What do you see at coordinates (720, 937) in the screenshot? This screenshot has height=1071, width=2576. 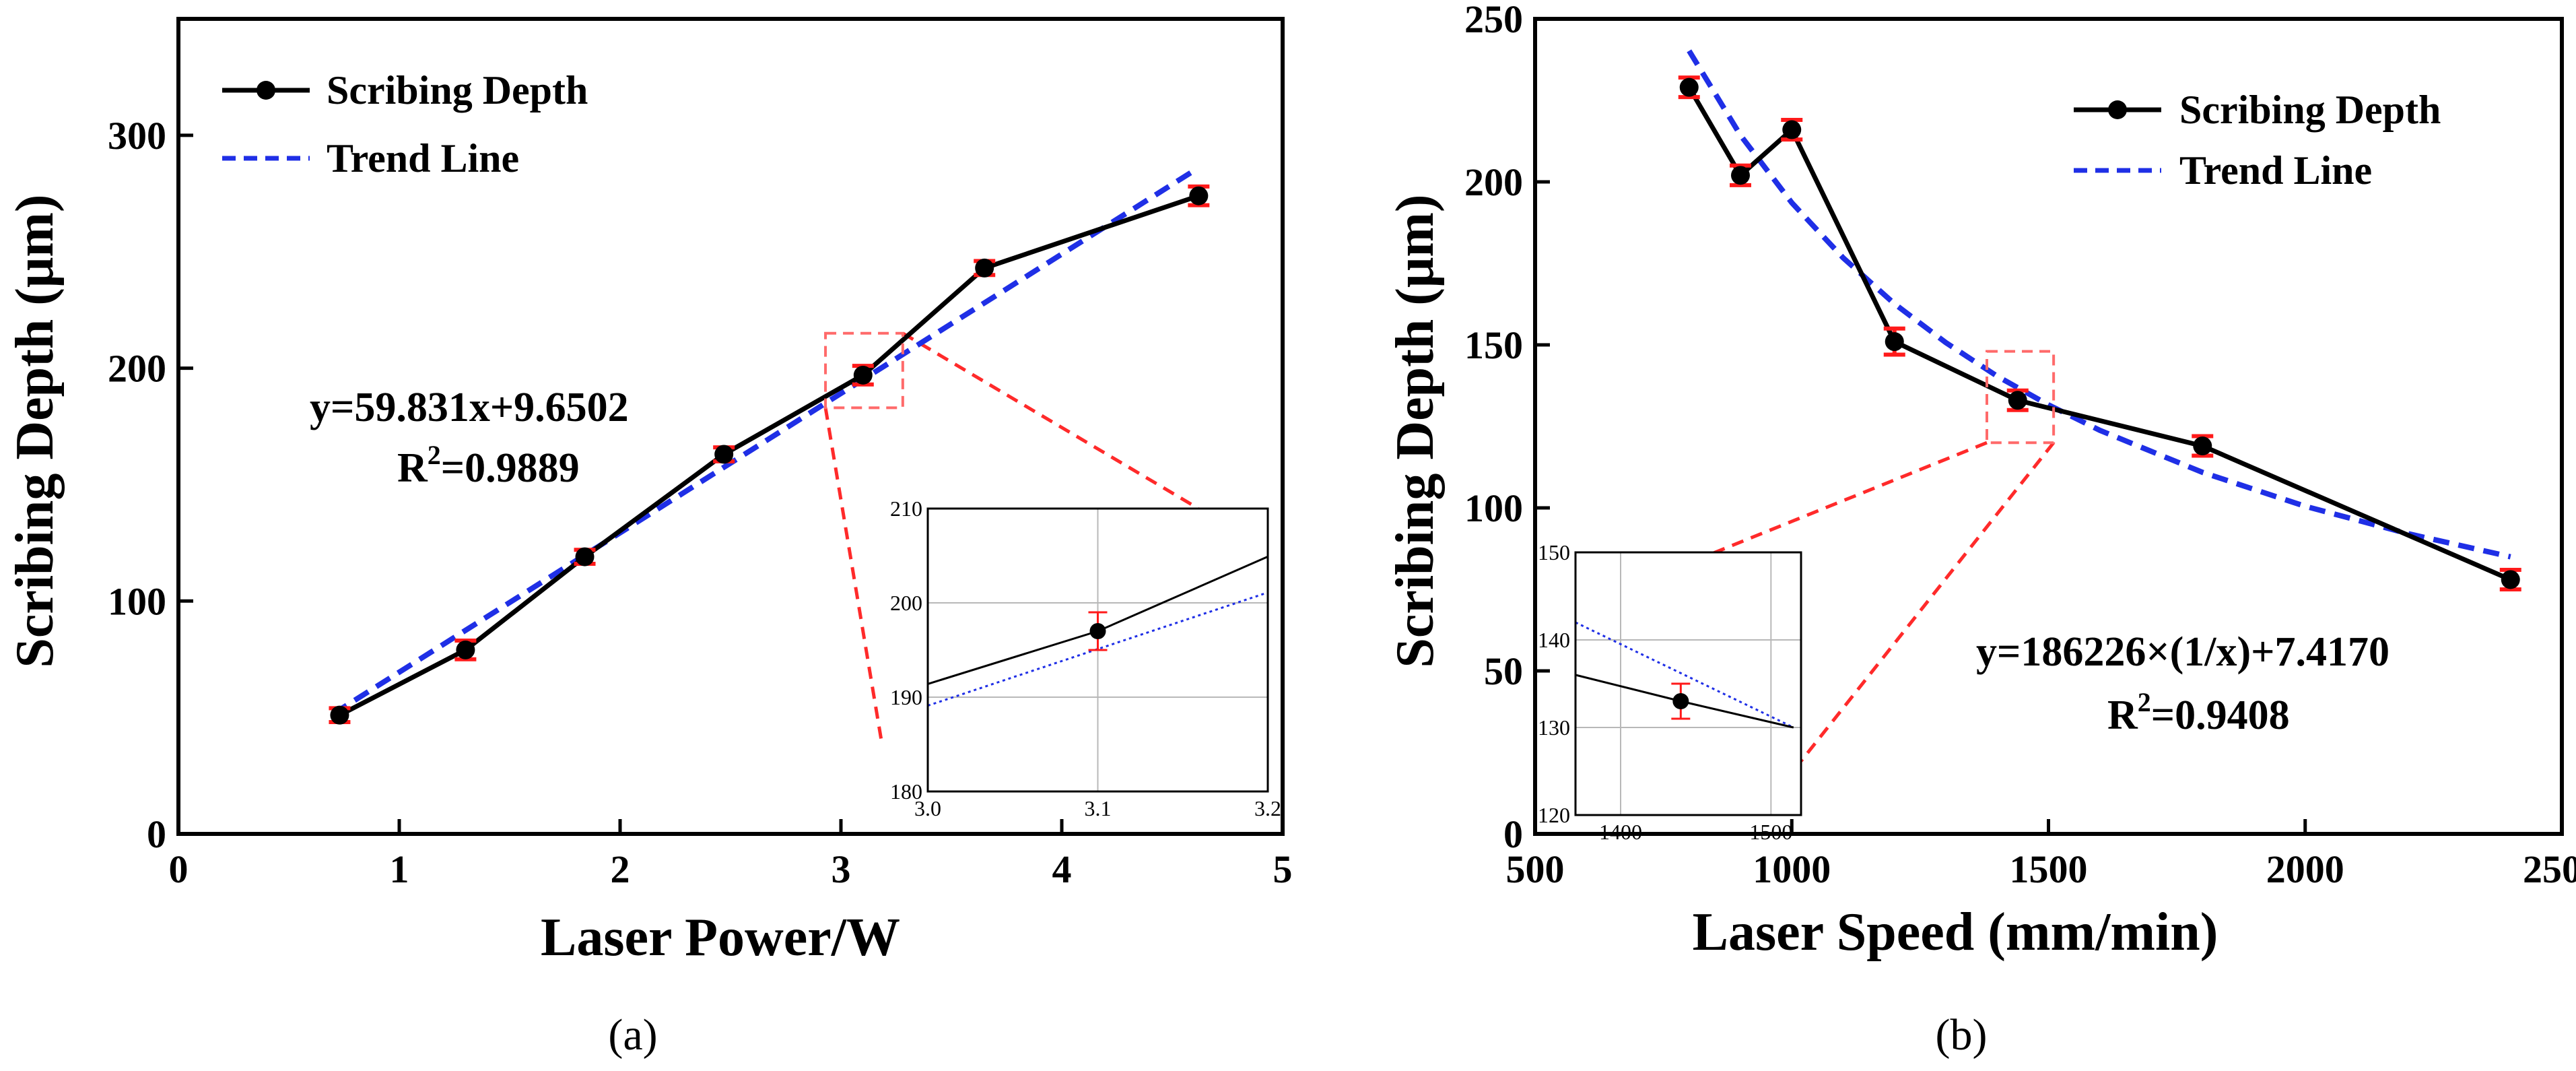 I see `panel-a-x-axis-label: Laser Power/W` at bounding box center [720, 937].